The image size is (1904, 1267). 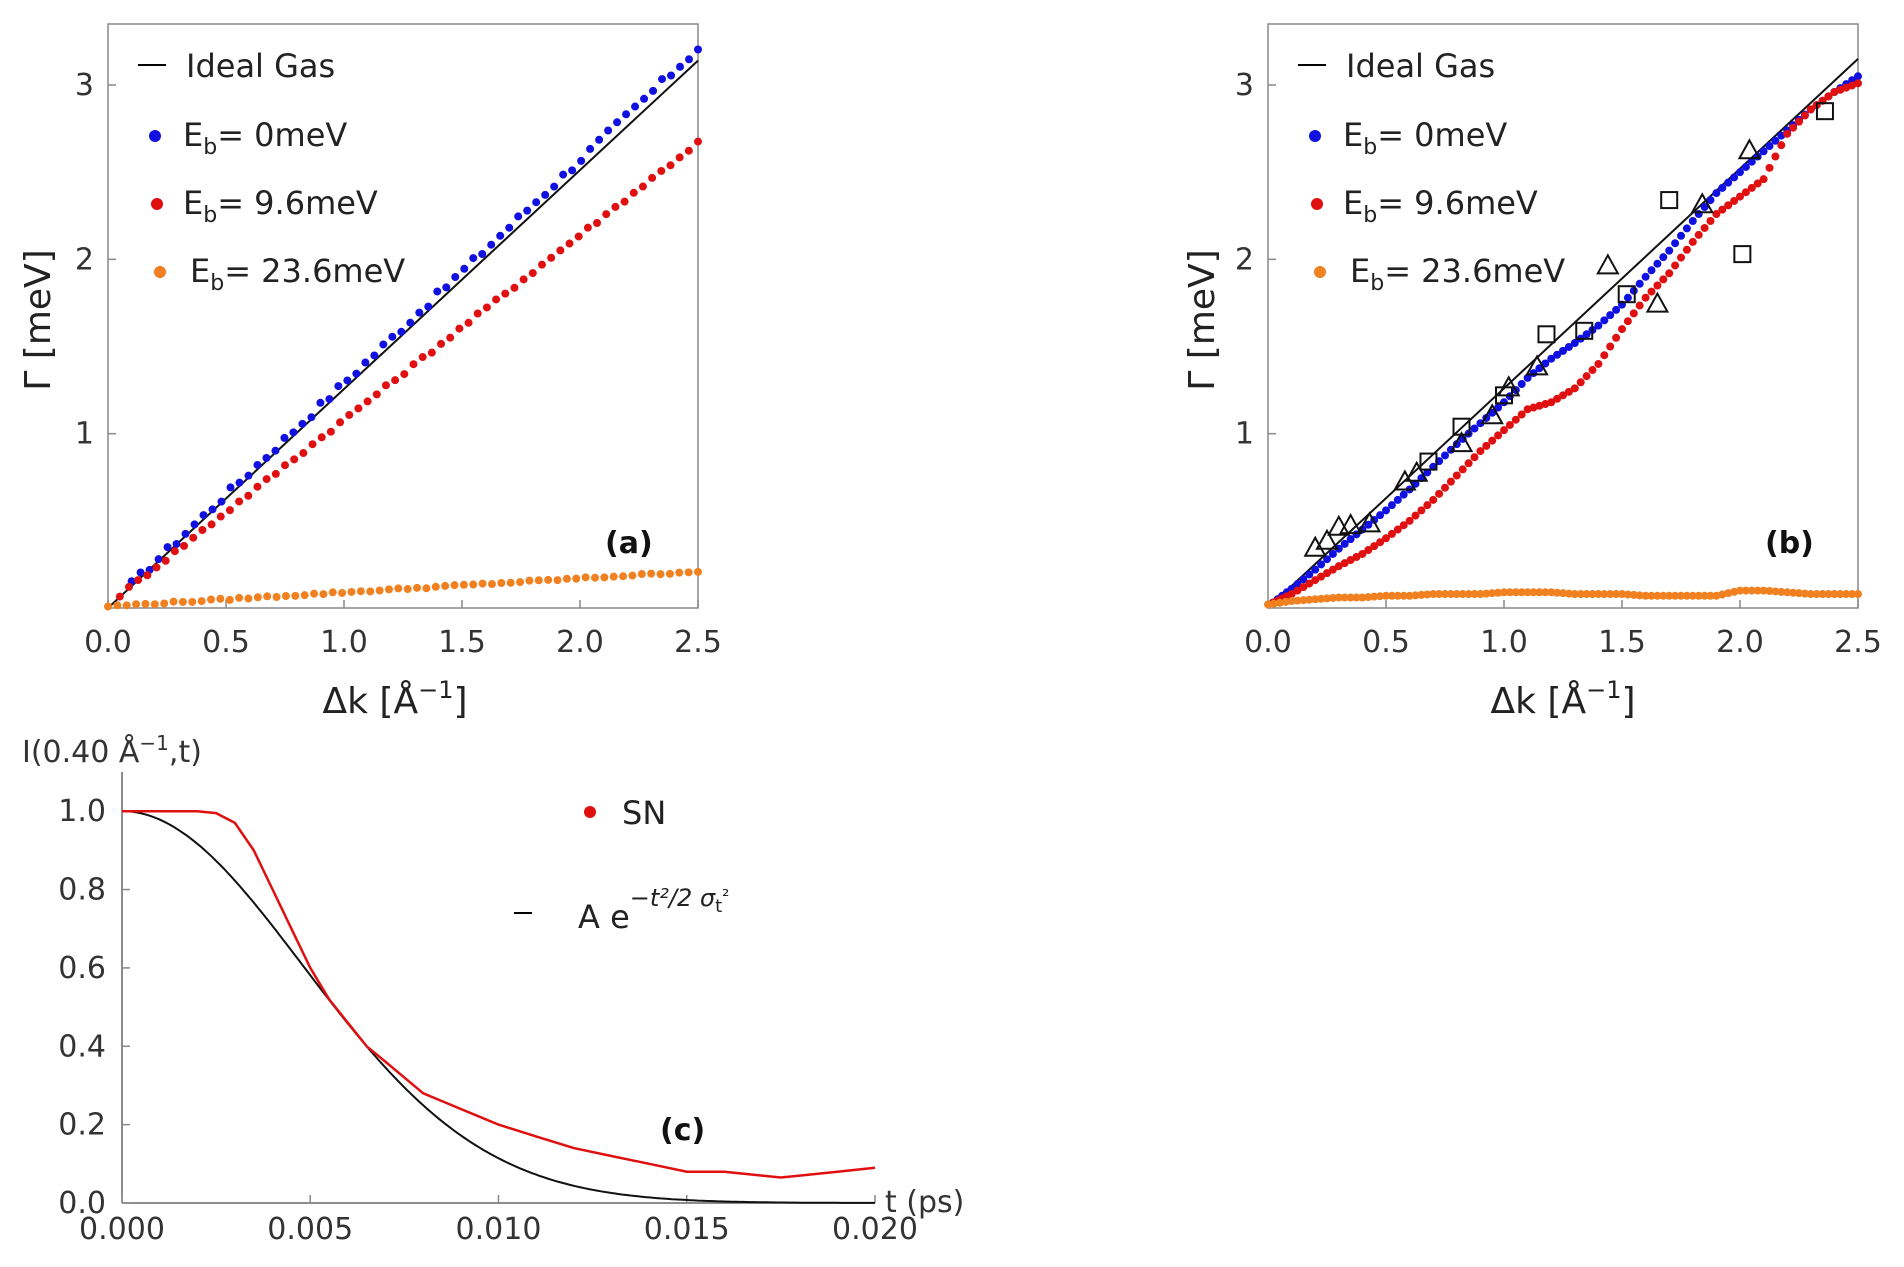 What do you see at coordinates (875, 1229) in the screenshot?
I see `x-tick-label: 0.020` at bounding box center [875, 1229].